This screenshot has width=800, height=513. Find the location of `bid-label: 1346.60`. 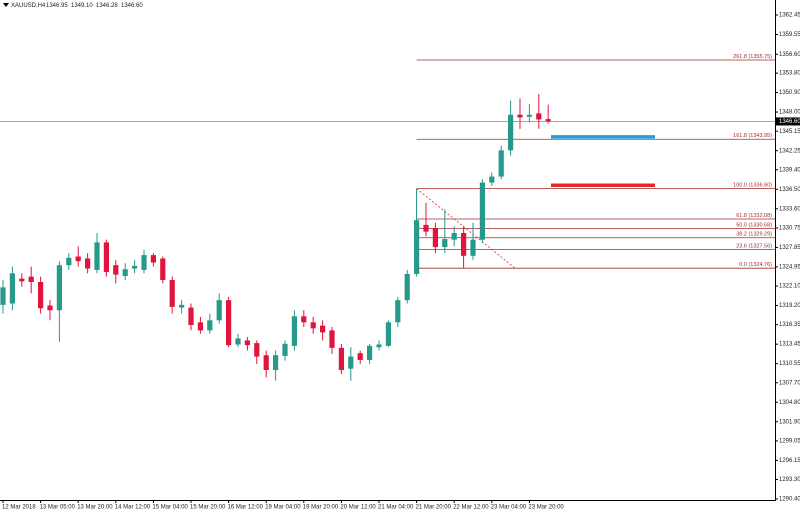

bid-label: 1346.60 is located at coordinates (789, 122).